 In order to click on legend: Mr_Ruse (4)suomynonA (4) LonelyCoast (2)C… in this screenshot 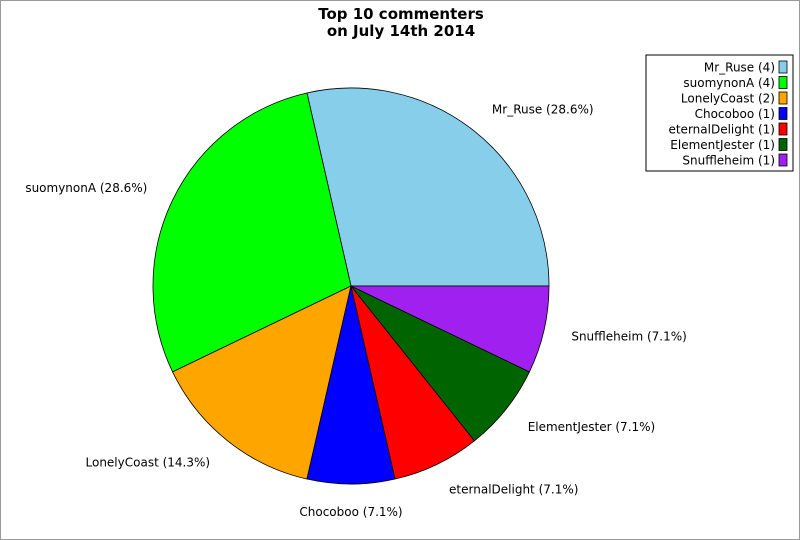, I will do `click(719, 113)`.